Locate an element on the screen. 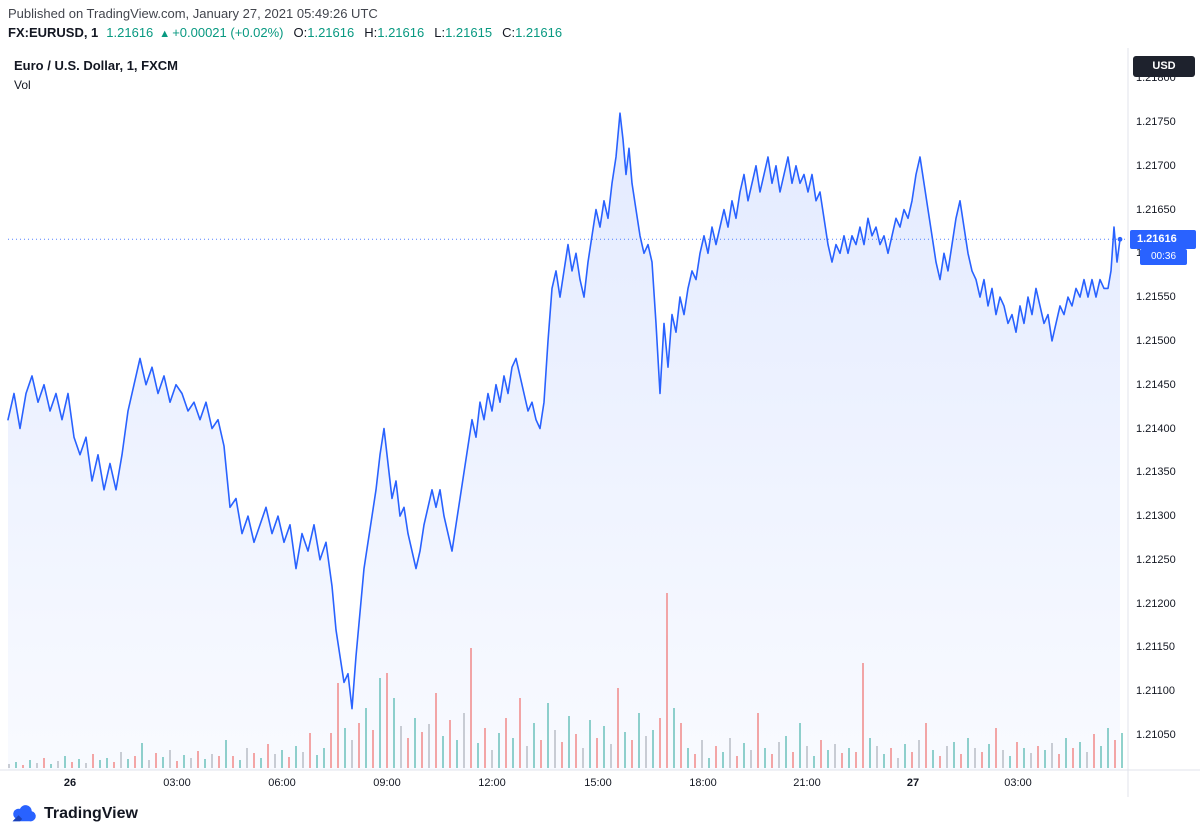 The image size is (1200, 839). open-value: 1.21616 is located at coordinates (331, 32).